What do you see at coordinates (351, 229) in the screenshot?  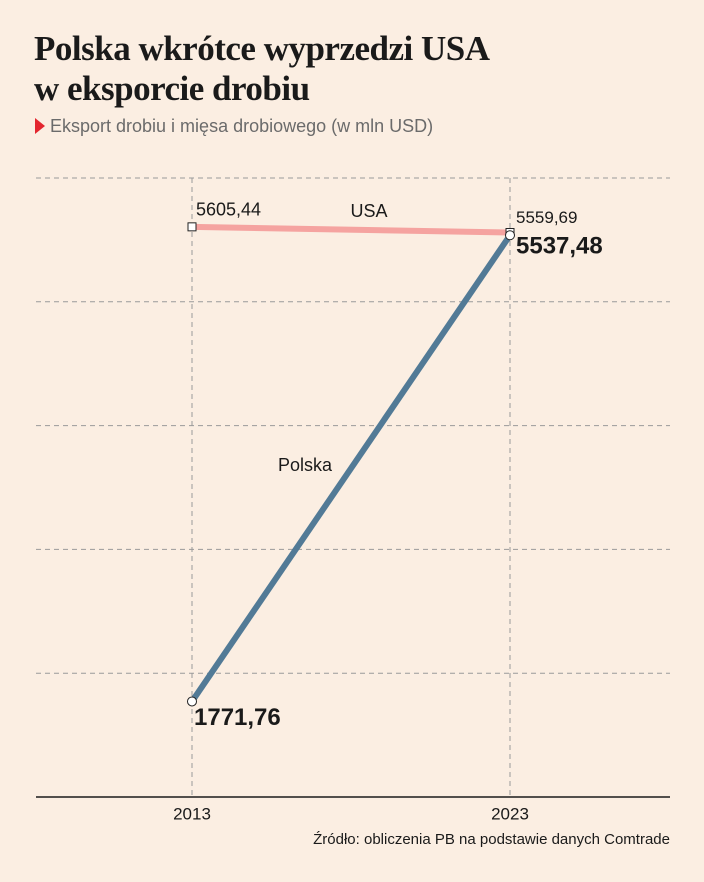 I see `line` at bounding box center [351, 229].